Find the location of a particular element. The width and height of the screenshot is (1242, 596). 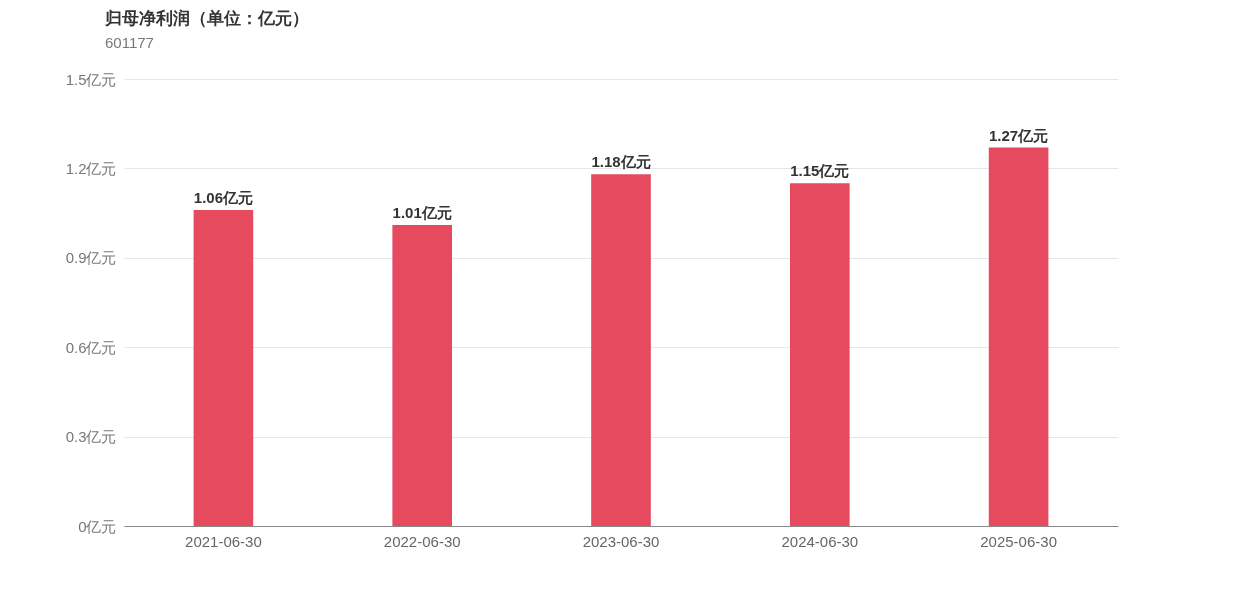

chart-subtitle: 601177 is located at coordinates (129, 42).